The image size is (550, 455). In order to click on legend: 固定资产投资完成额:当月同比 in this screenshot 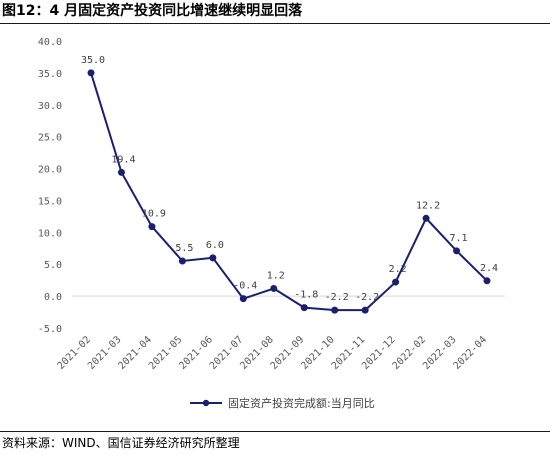, I will do `click(282, 403)`.